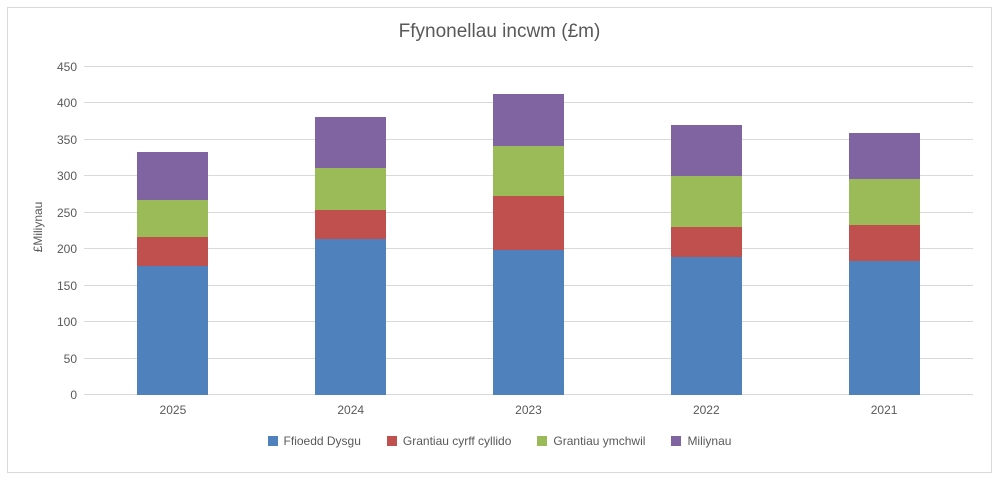  What do you see at coordinates (457, 441) in the screenshot?
I see `legend-label: Grantiau cyrff cyllido` at bounding box center [457, 441].